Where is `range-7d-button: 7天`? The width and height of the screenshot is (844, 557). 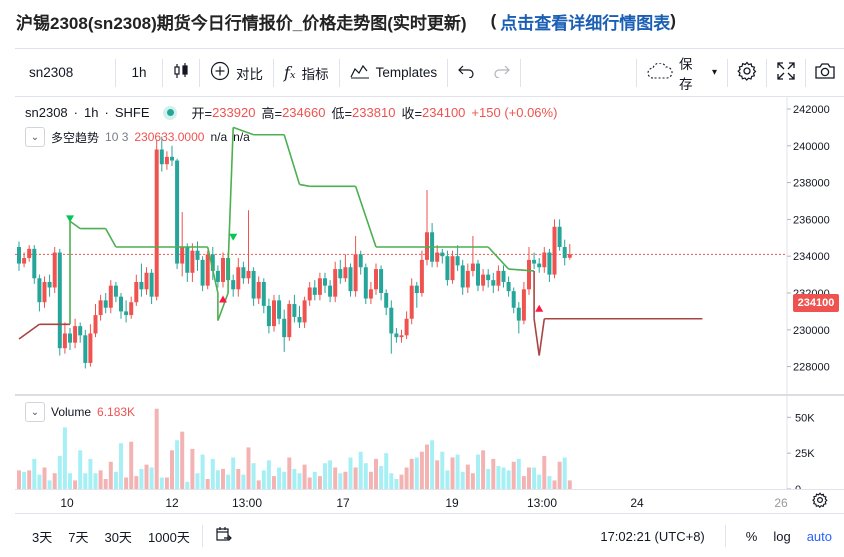 range-7d-button: 7天 is located at coordinates (78, 537).